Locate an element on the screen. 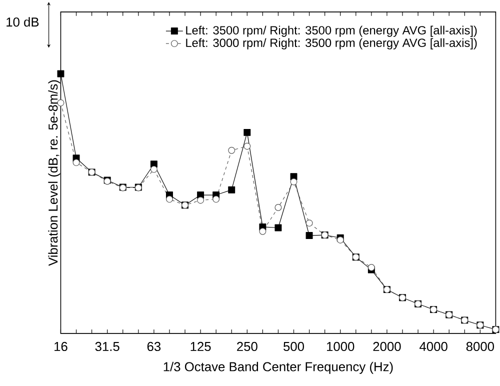  x-axis-title: 1/3 Octave Band Center Frequency (Hz) is located at coordinates (278, 368).